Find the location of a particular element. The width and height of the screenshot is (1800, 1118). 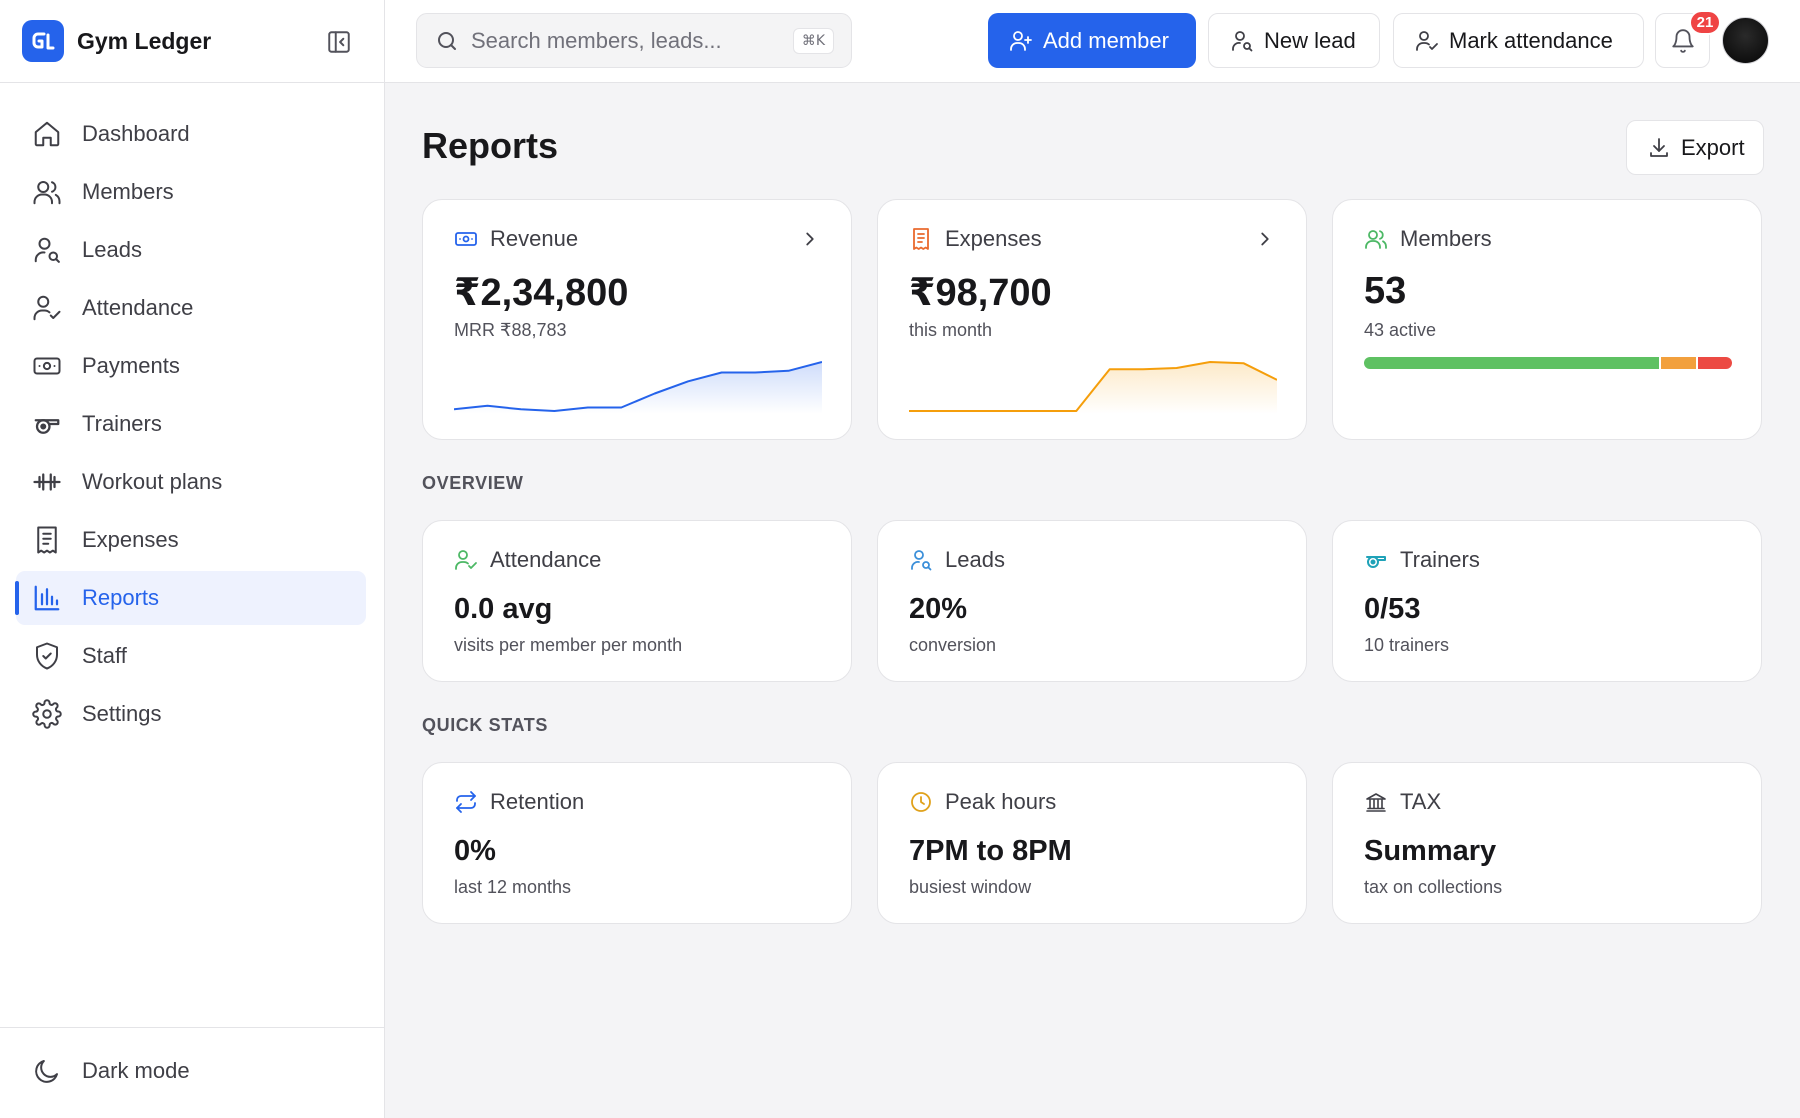

peak-hours-value: 7PM to 8PM is located at coordinates (990, 851).